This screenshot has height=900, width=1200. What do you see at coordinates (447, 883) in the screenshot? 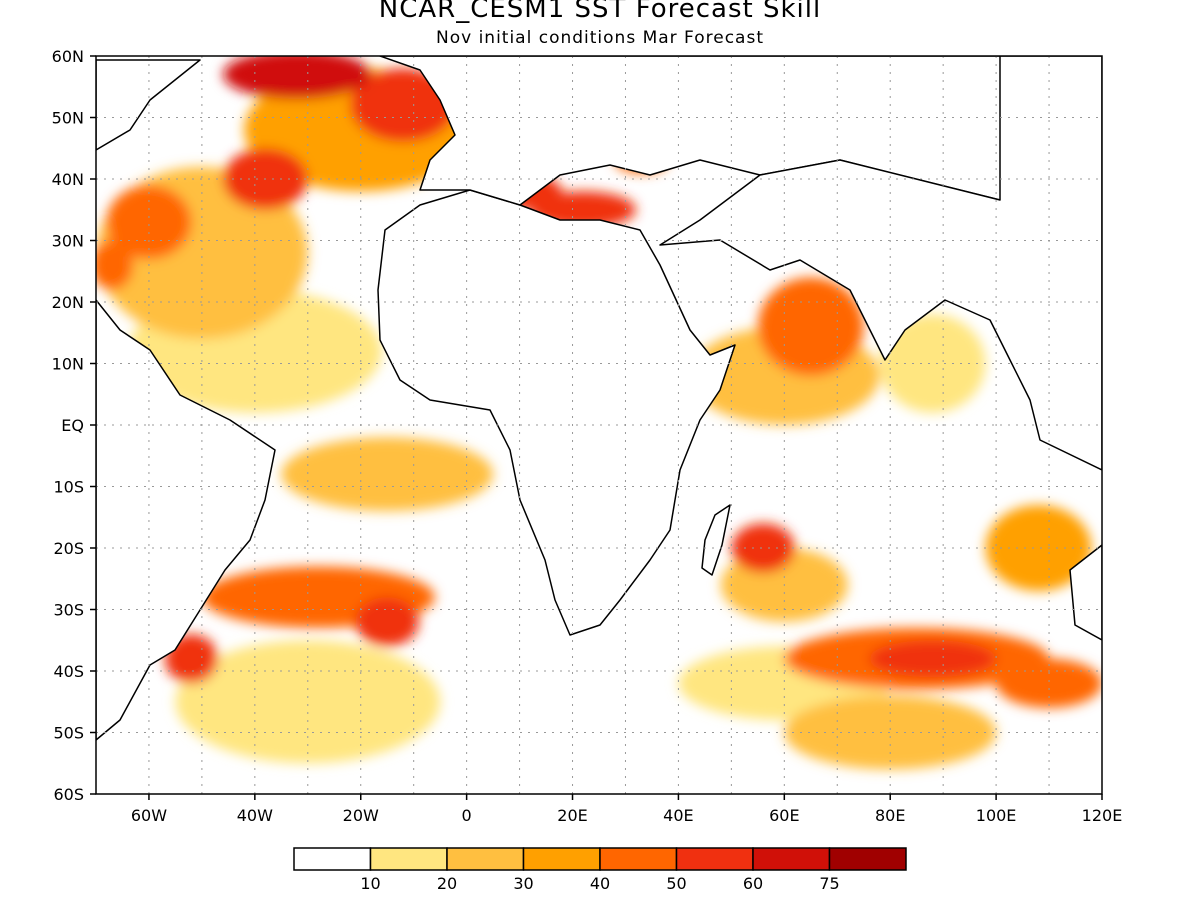
I see `colorbar-label: 20` at bounding box center [447, 883].